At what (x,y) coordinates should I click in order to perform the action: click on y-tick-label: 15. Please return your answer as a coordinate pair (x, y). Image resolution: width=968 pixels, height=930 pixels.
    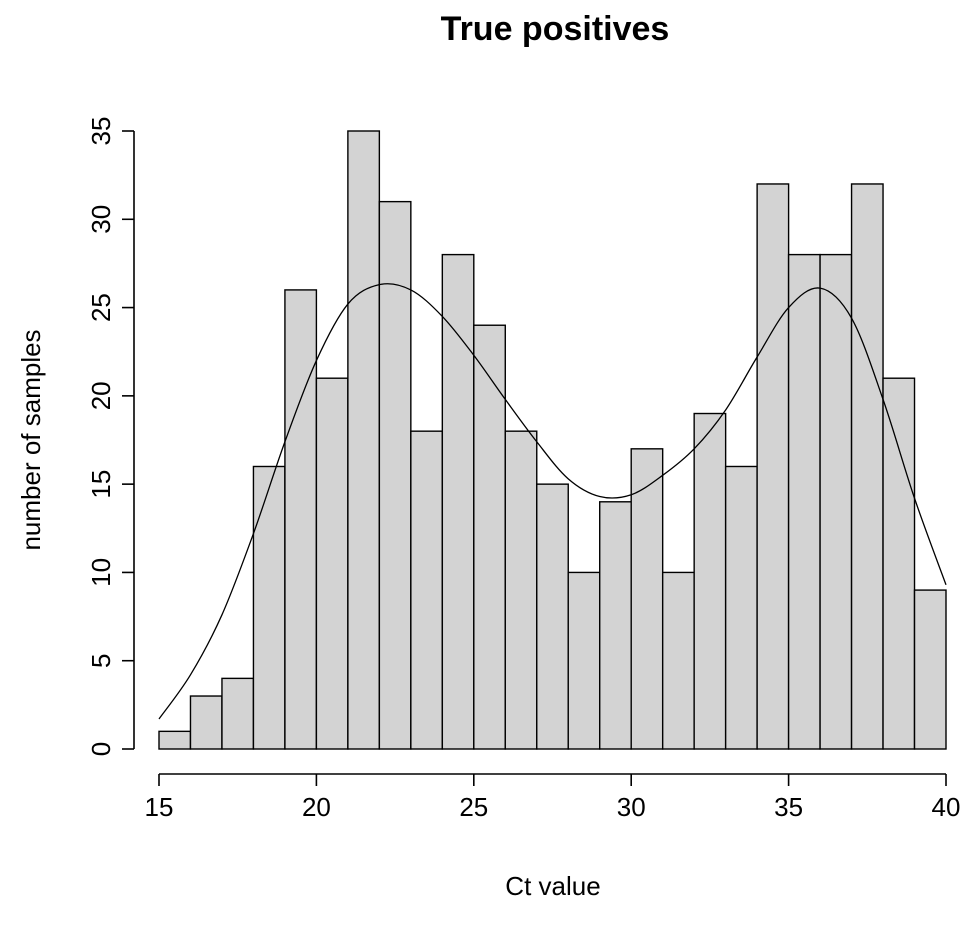
    Looking at the image, I should click on (101, 484).